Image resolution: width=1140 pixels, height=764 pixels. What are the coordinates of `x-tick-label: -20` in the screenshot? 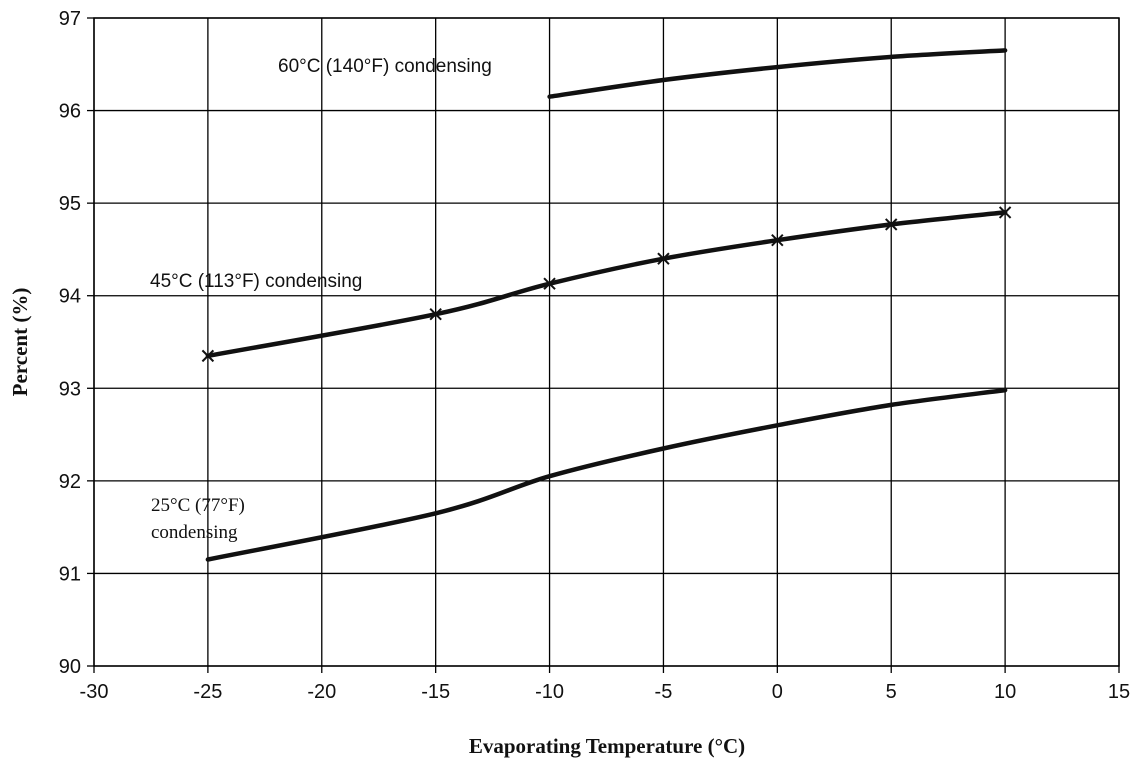 It's located at (321, 692).